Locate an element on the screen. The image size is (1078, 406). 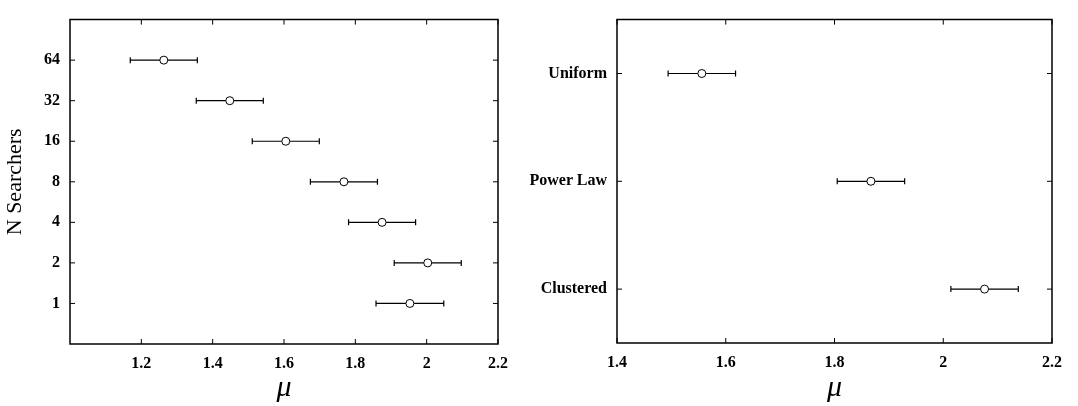
y-tick-label: 16 is located at coordinates (52, 140).